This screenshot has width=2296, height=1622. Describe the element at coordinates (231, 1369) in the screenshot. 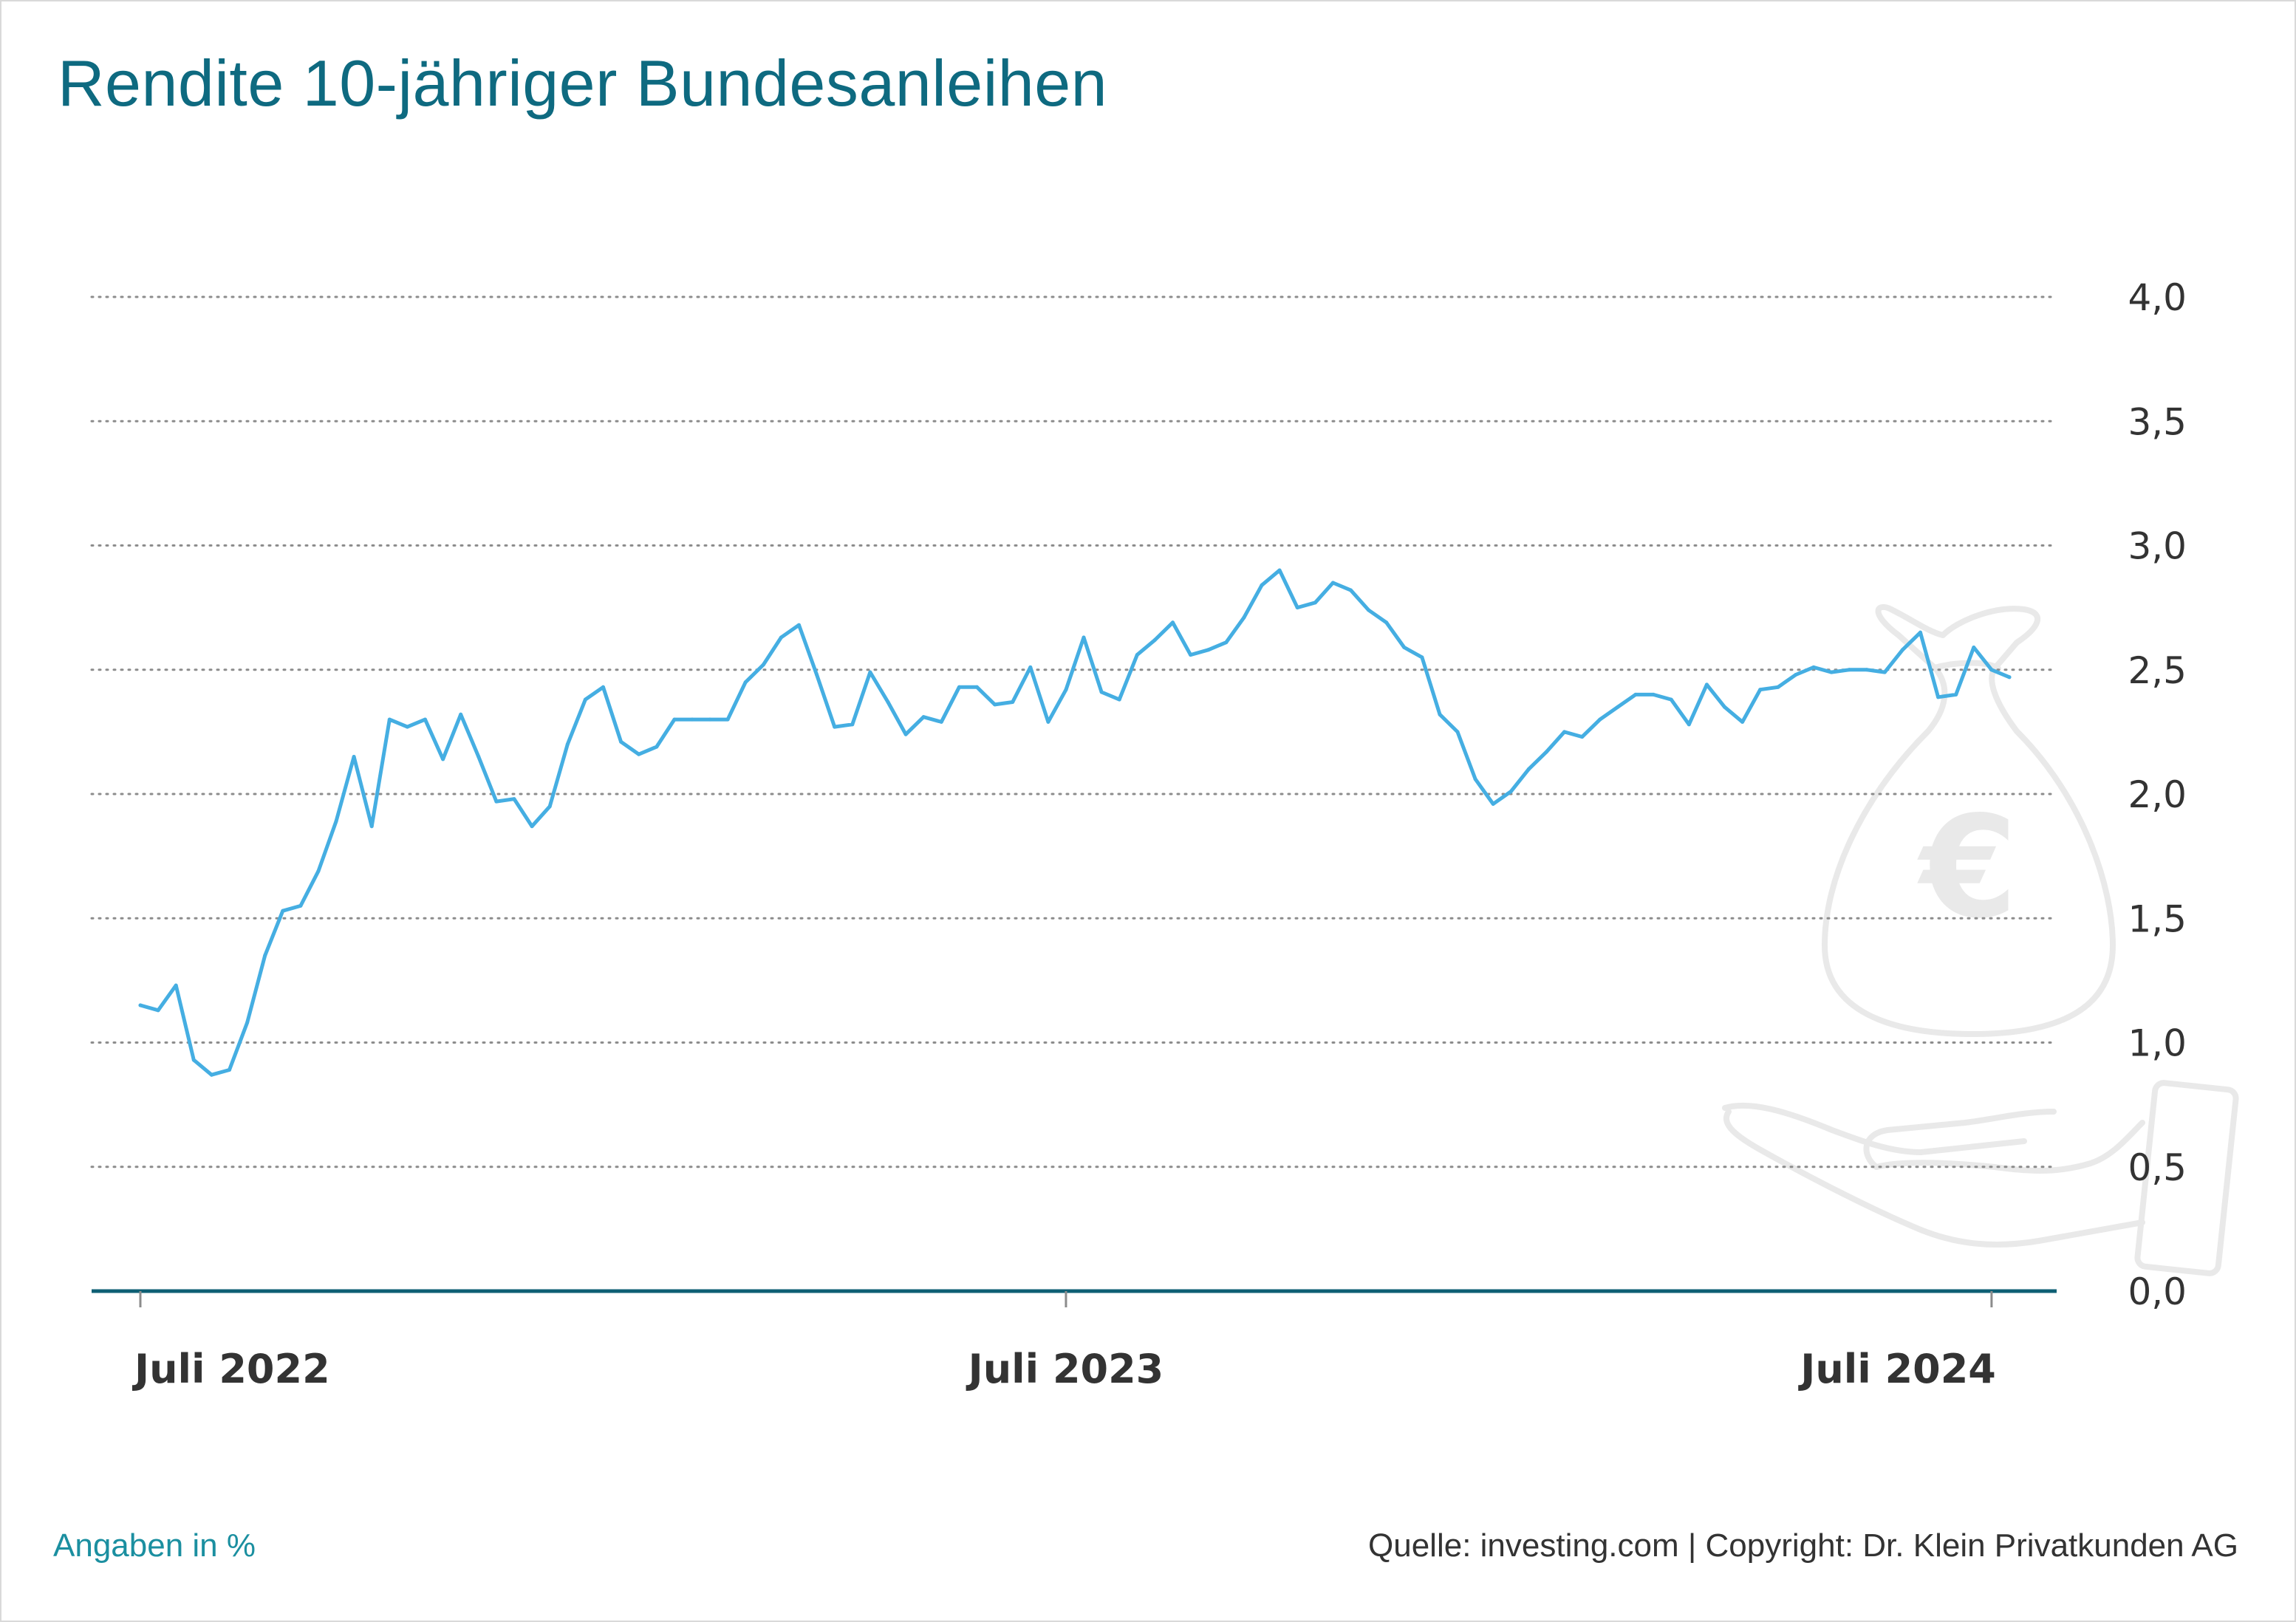

I see `x-tick-label: Juli 2022` at that location.